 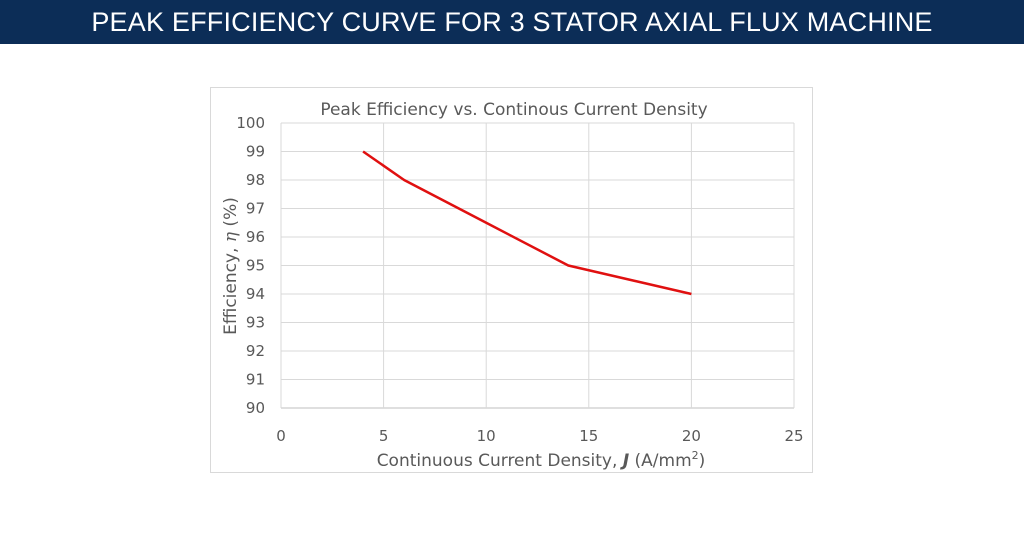 I want to click on x-tick-label: 10, so click(x=486, y=436).